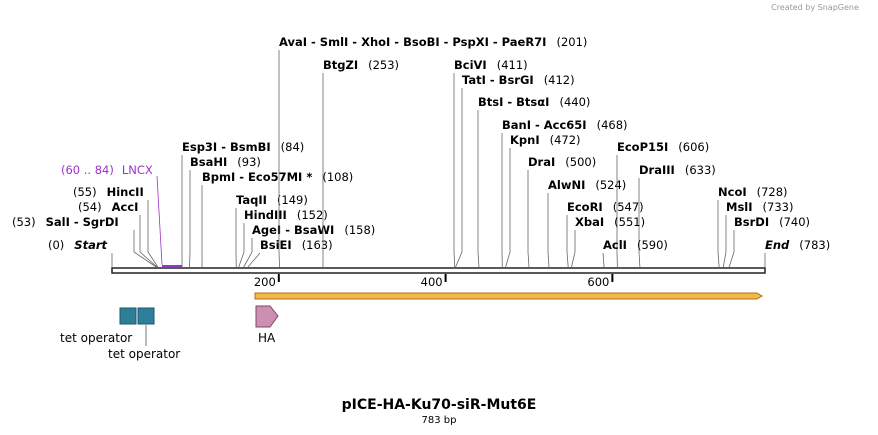 The image size is (878, 435). I want to click on site-label: DraI (500), so click(562, 162).